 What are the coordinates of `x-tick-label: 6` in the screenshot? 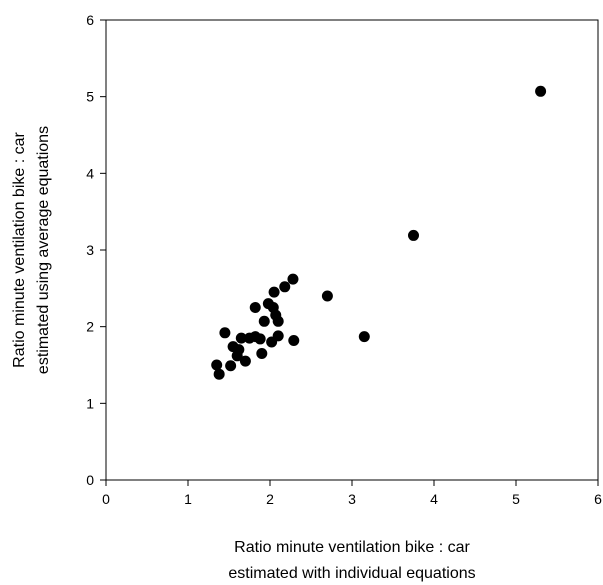 It's located at (598, 499).